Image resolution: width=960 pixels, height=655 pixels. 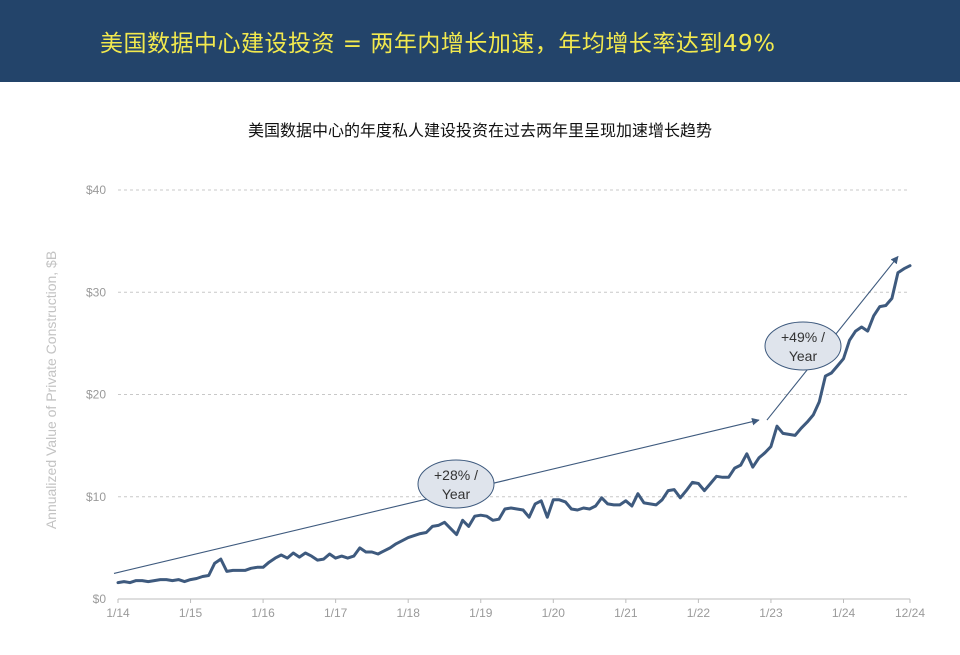 What do you see at coordinates (191, 613) in the screenshot?
I see `x-tick-label: 1/15` at bounding box center [191, 613].